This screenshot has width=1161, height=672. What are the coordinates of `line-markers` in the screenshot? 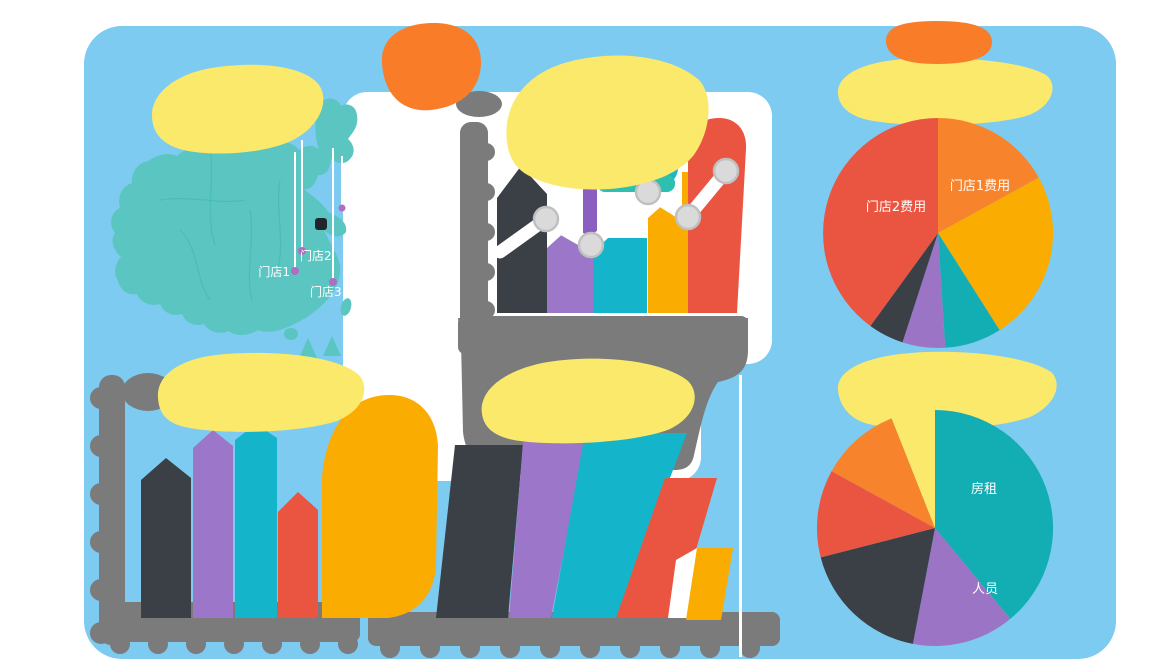 It's located at (636, 208).